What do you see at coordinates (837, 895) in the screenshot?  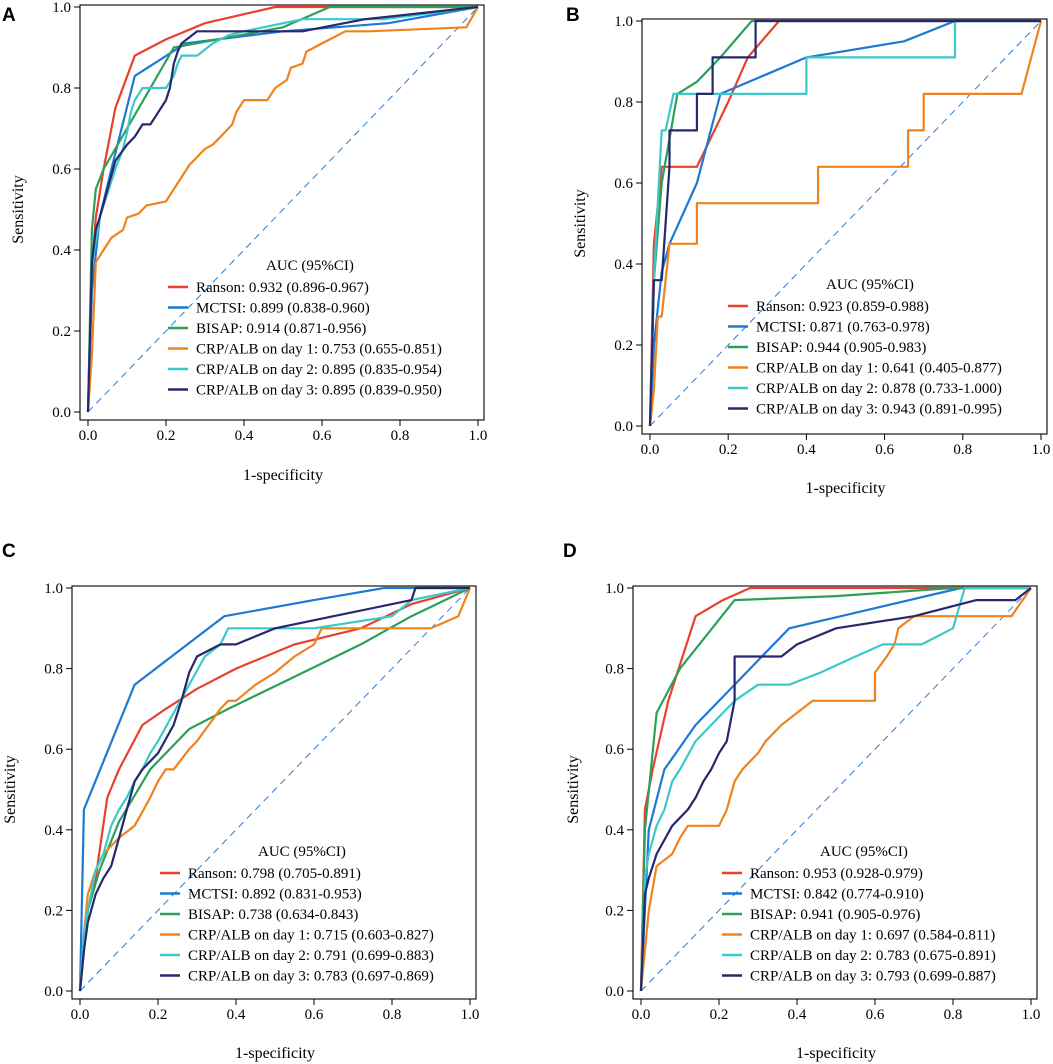 I see `legend-entry: MCTSI: 0.842 (0.774-0.910)` at bounding box center [837, 895].